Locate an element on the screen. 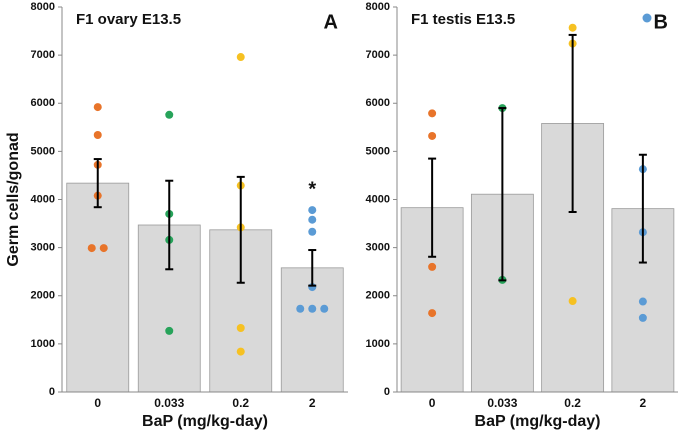 The image size is (685, 438). decor-dot is located at coordinates (647, 18).